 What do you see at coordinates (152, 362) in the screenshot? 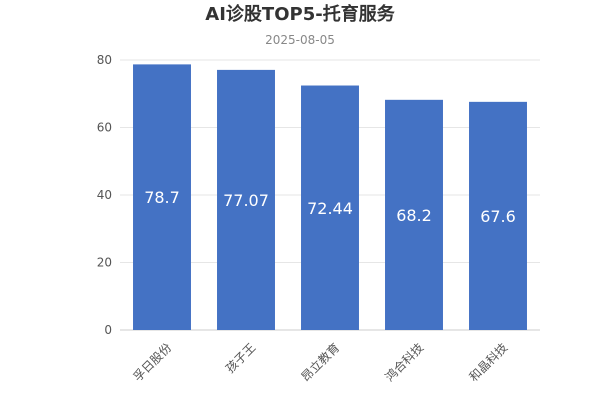
I see `x-tick-label: 孚日股份` at bounding box center [152, 362].